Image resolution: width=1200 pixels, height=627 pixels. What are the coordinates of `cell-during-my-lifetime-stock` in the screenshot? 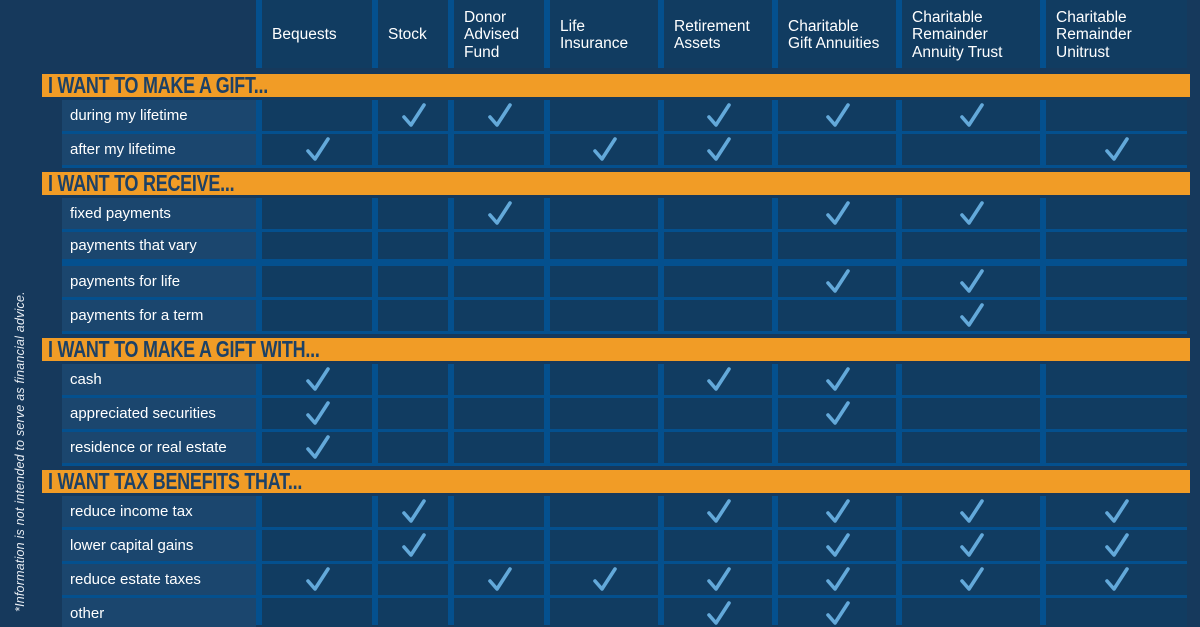 It's located at (413, 115).